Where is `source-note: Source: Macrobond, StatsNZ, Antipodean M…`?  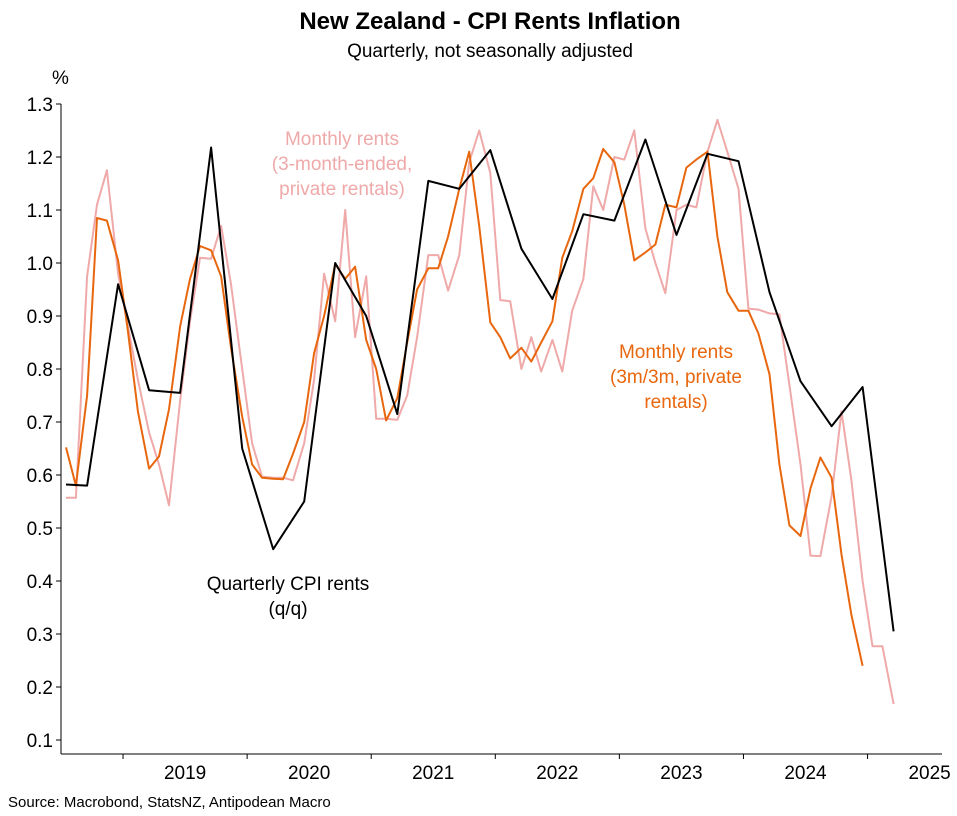 source-note: Source: Macrobond, StatsNZ, Antipodean M… is located at coordinates (169, 802).